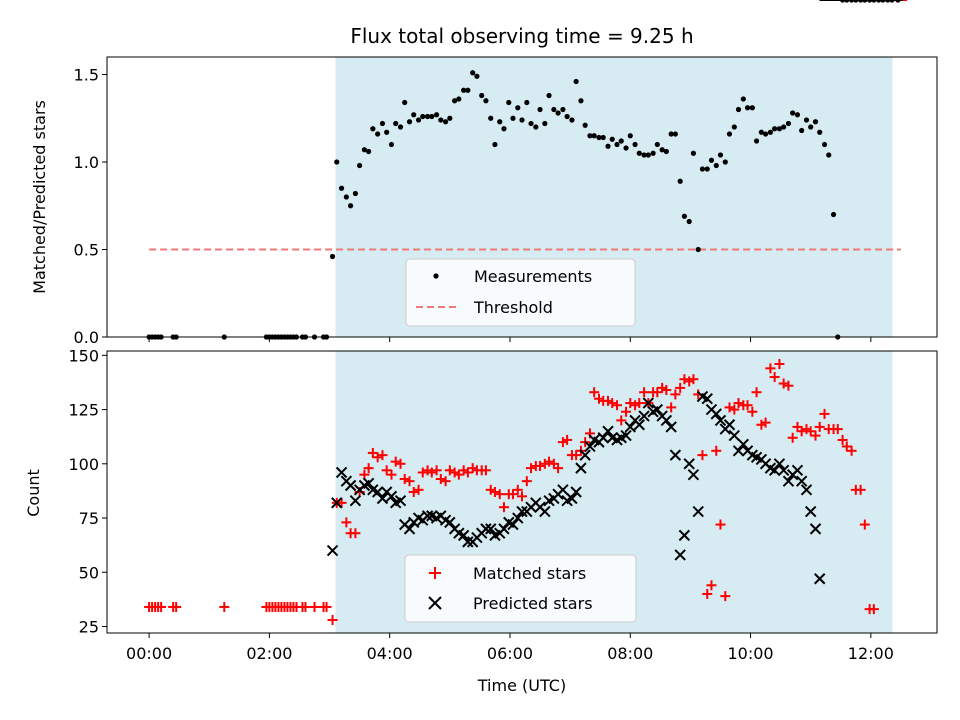  I want to click on bottom-y-tick-label: 25, so click(89, 626).